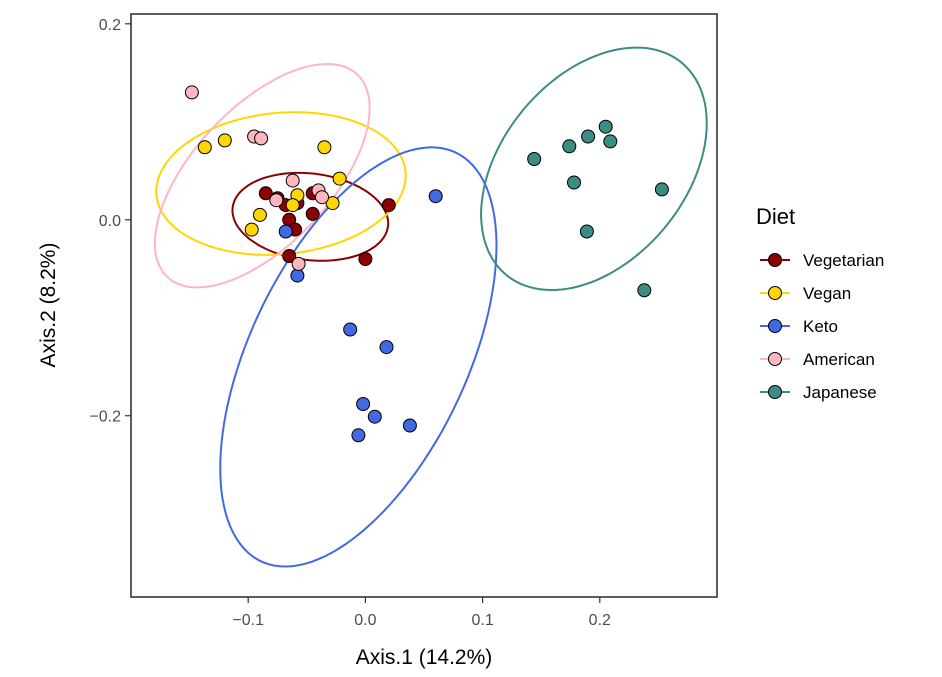  I want to click on legend-key-japanese, so click(775, 392).